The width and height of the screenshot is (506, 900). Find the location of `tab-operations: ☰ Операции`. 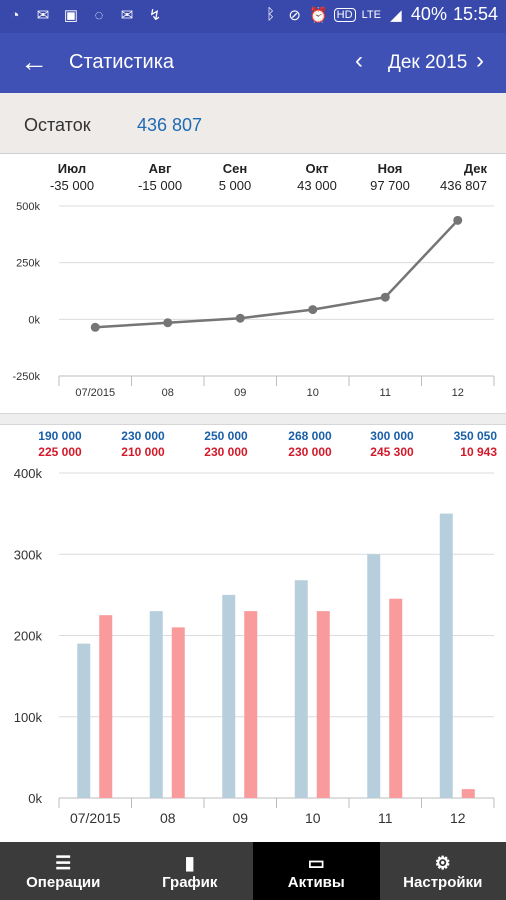

tab-operations: ☰ Операции is located at coordinates (63, 871).